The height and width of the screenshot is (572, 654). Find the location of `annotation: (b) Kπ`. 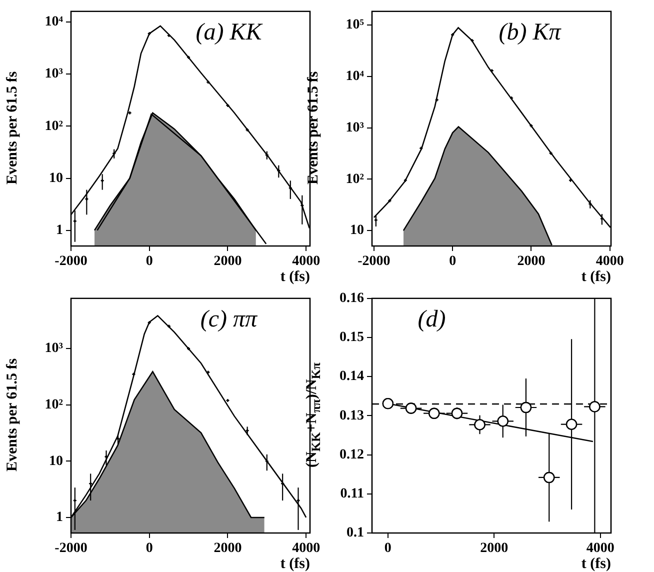

annotation: (b) Kπ is located at coordinates (530, 33).